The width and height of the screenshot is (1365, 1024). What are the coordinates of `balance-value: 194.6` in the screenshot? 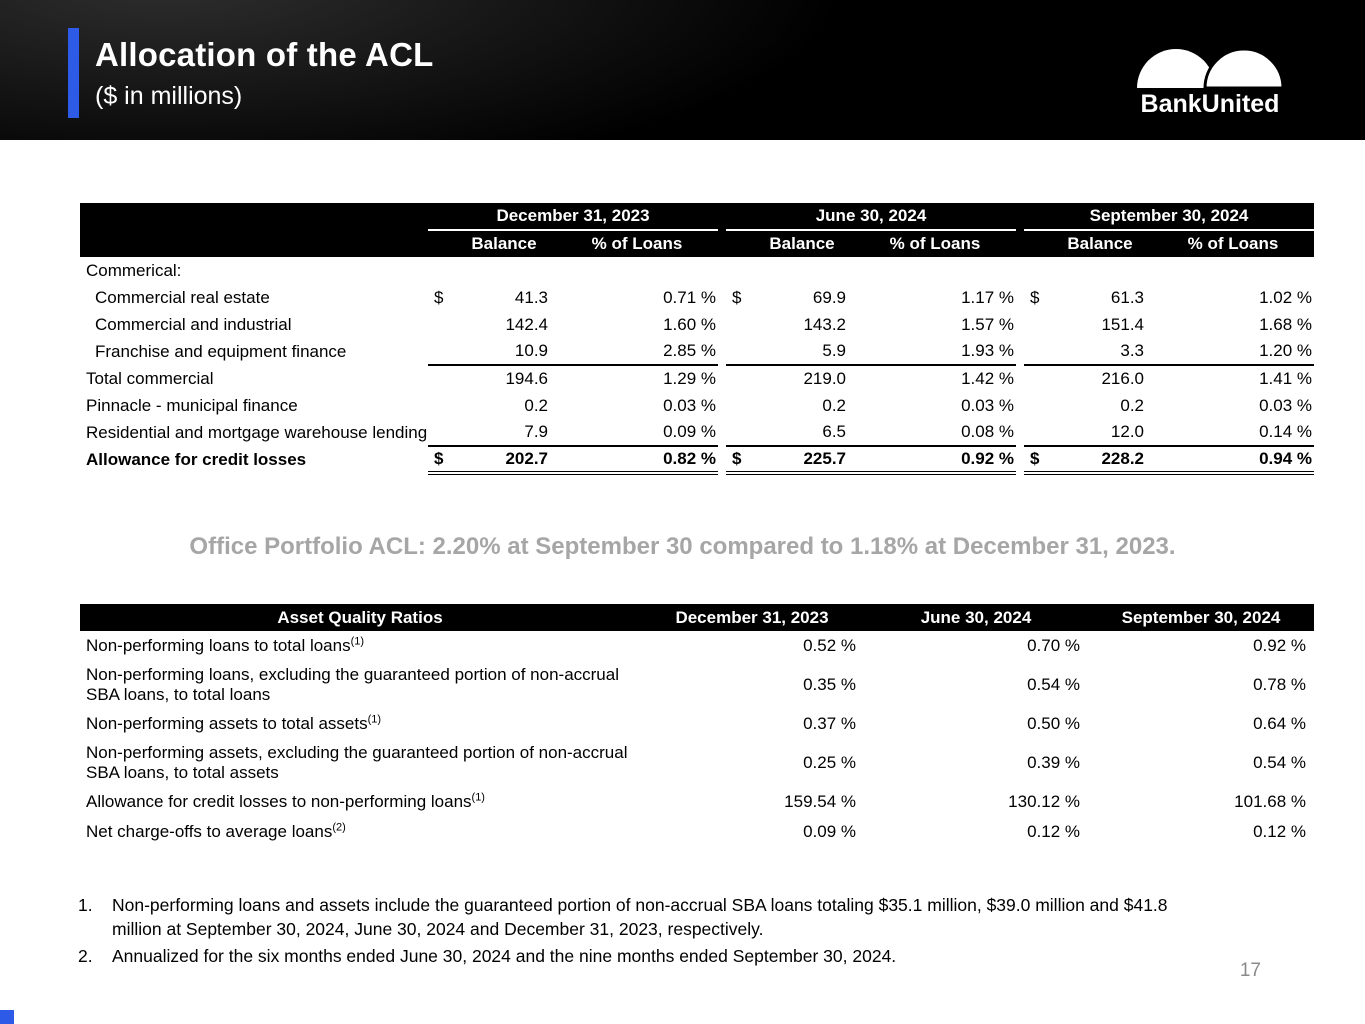 It's located at (526, 379).